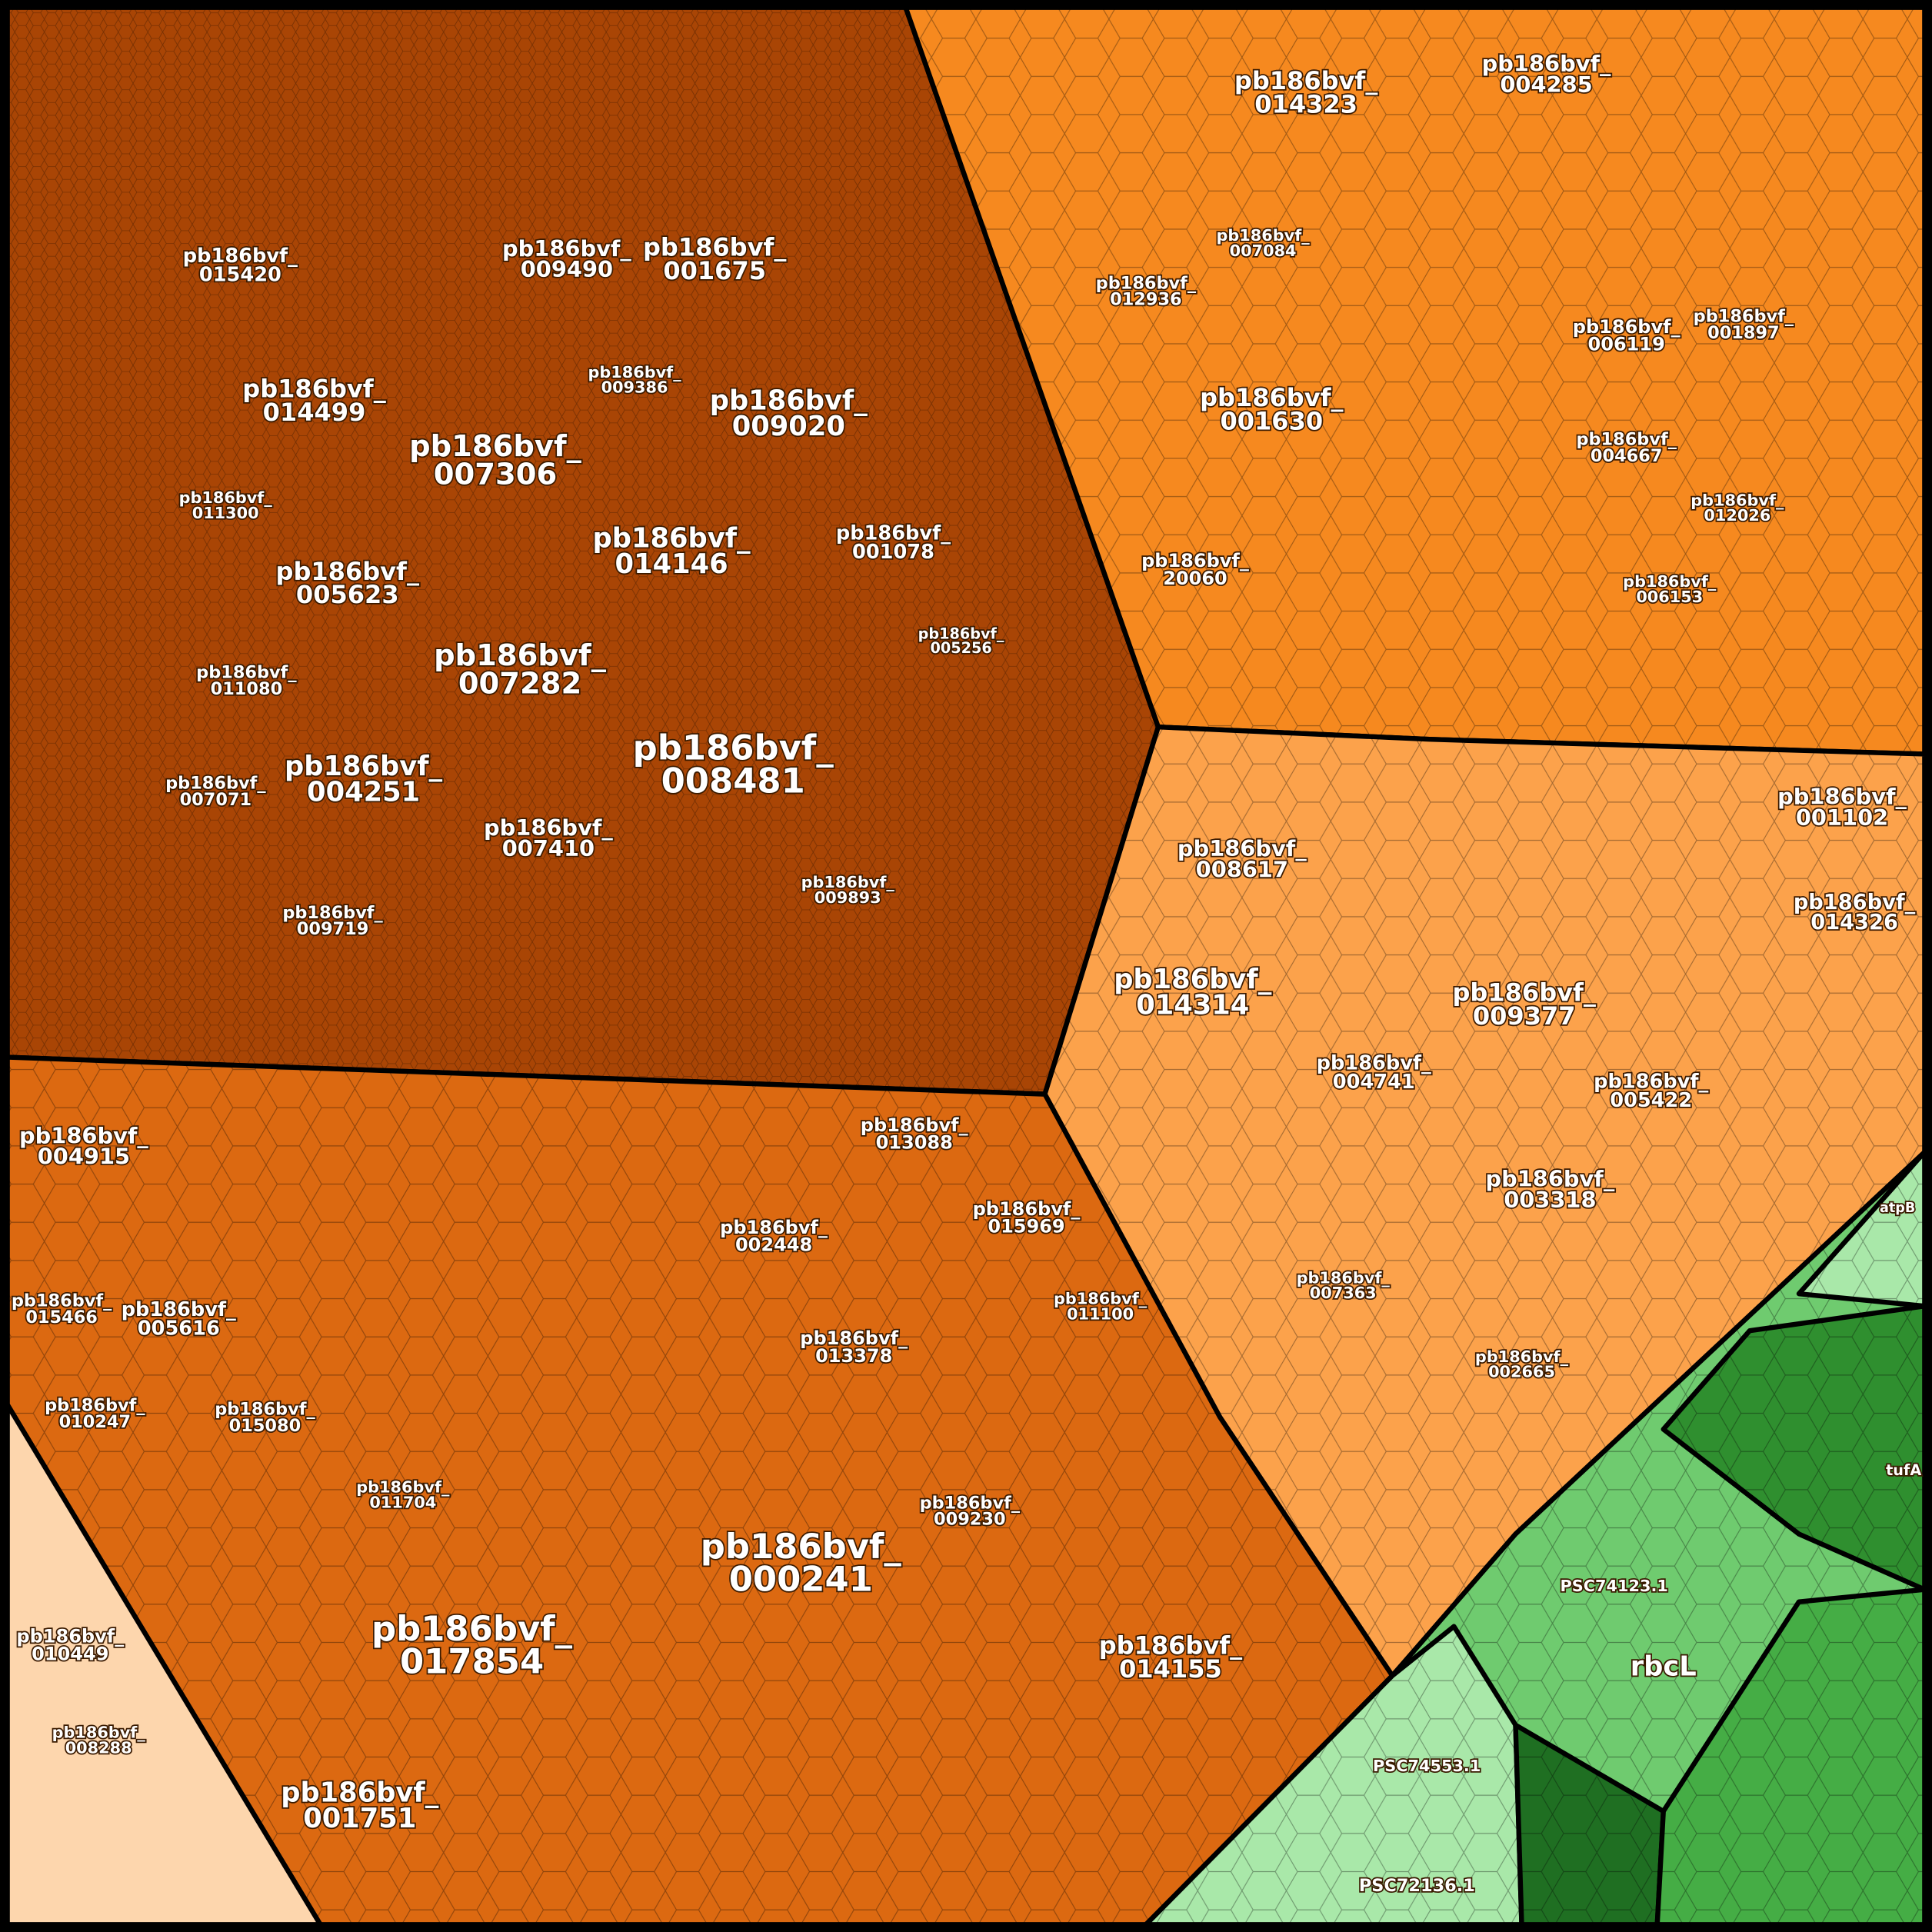 This screenshot has height=1932, width=1932. Describe the element at coordinates (1100, 1313) in the screenshot. I see `label-line: 011100` at that location.